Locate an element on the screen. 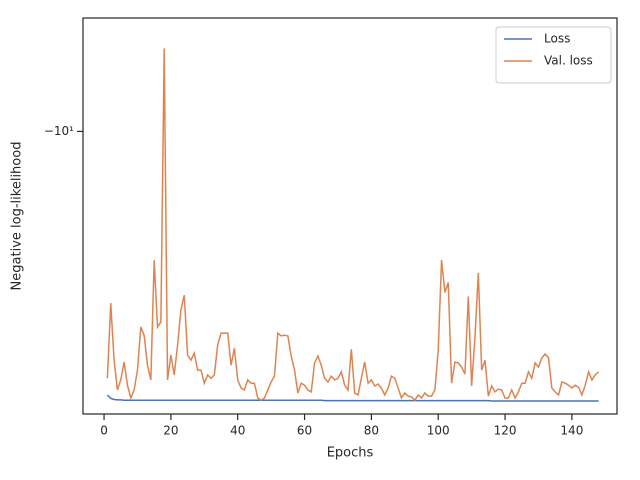 The height and width of the screenshot is (480, 640). x-tick-label: 100 is located at coordinates (438, 431).